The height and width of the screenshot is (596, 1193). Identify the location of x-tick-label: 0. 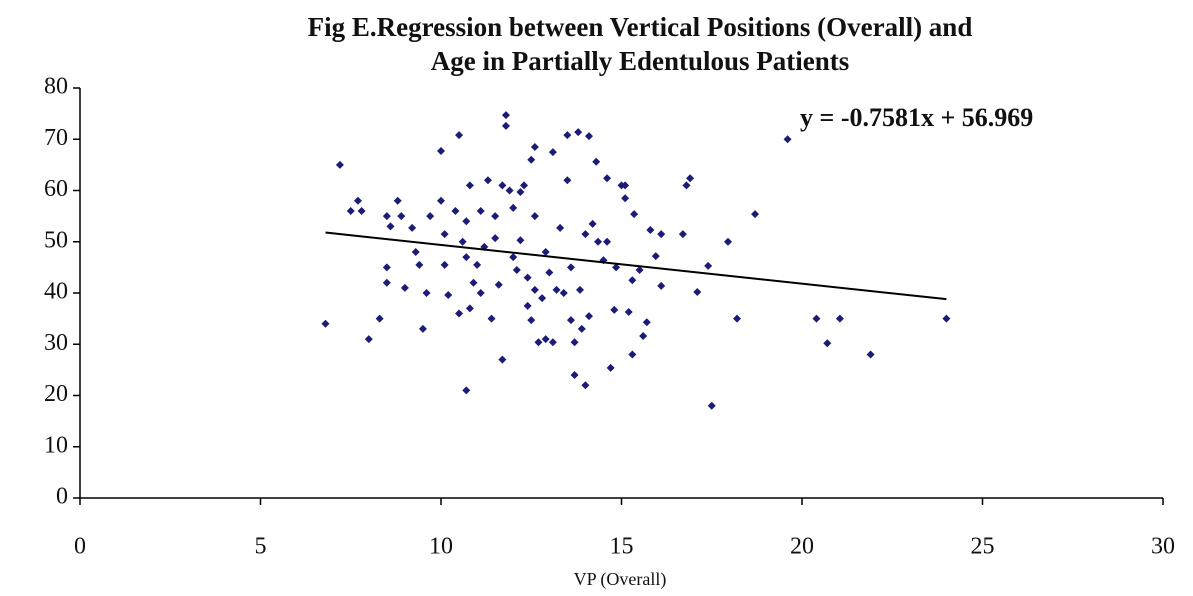
(80, 547).